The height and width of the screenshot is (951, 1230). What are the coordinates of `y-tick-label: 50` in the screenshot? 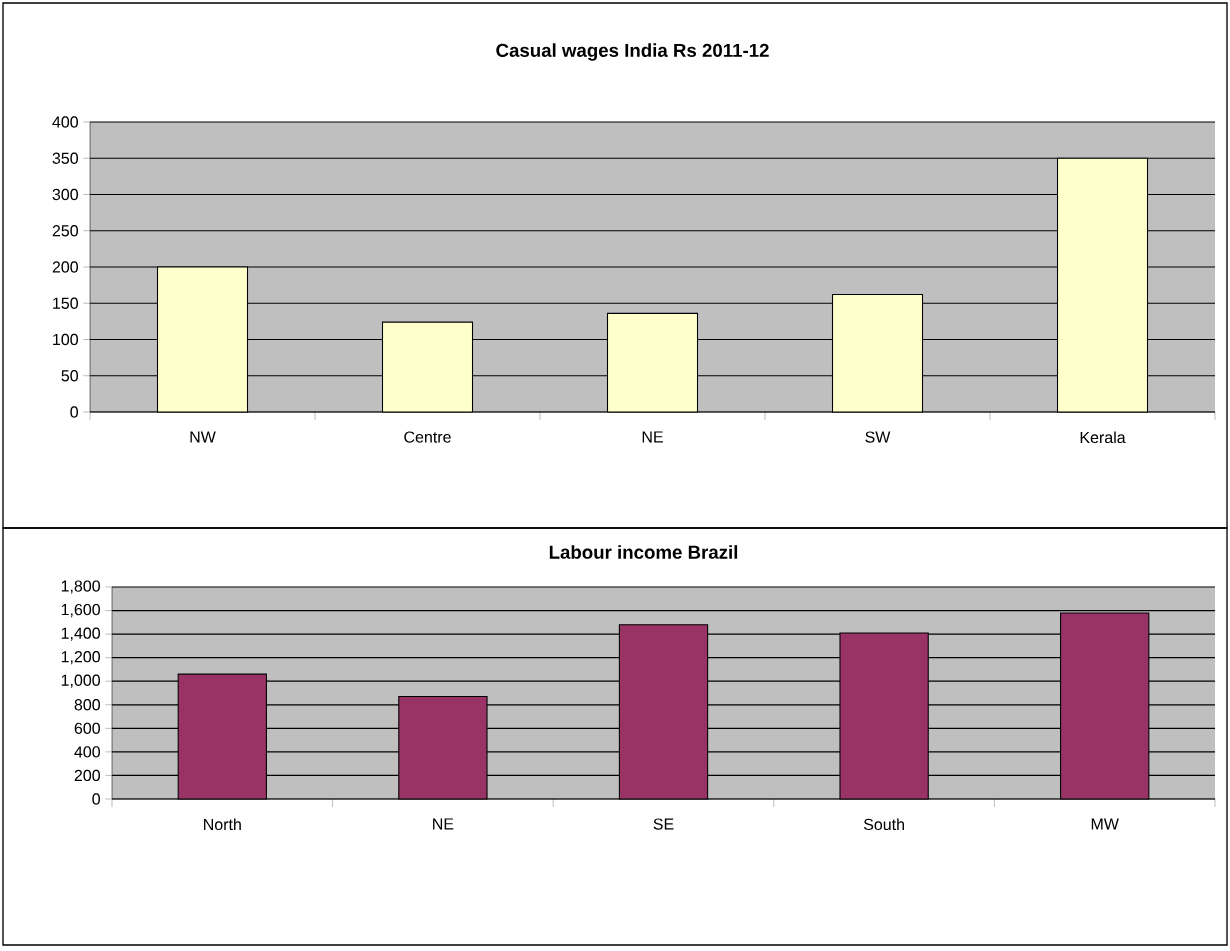 It's located at (70, 376).